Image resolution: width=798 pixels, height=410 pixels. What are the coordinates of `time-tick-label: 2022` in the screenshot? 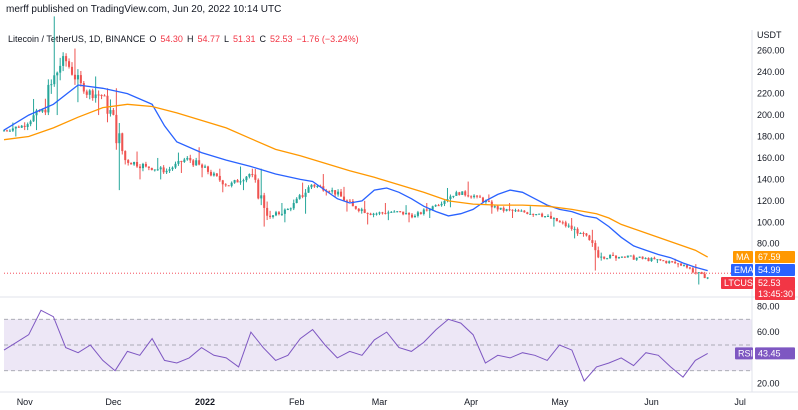 It's located at (205, 402).